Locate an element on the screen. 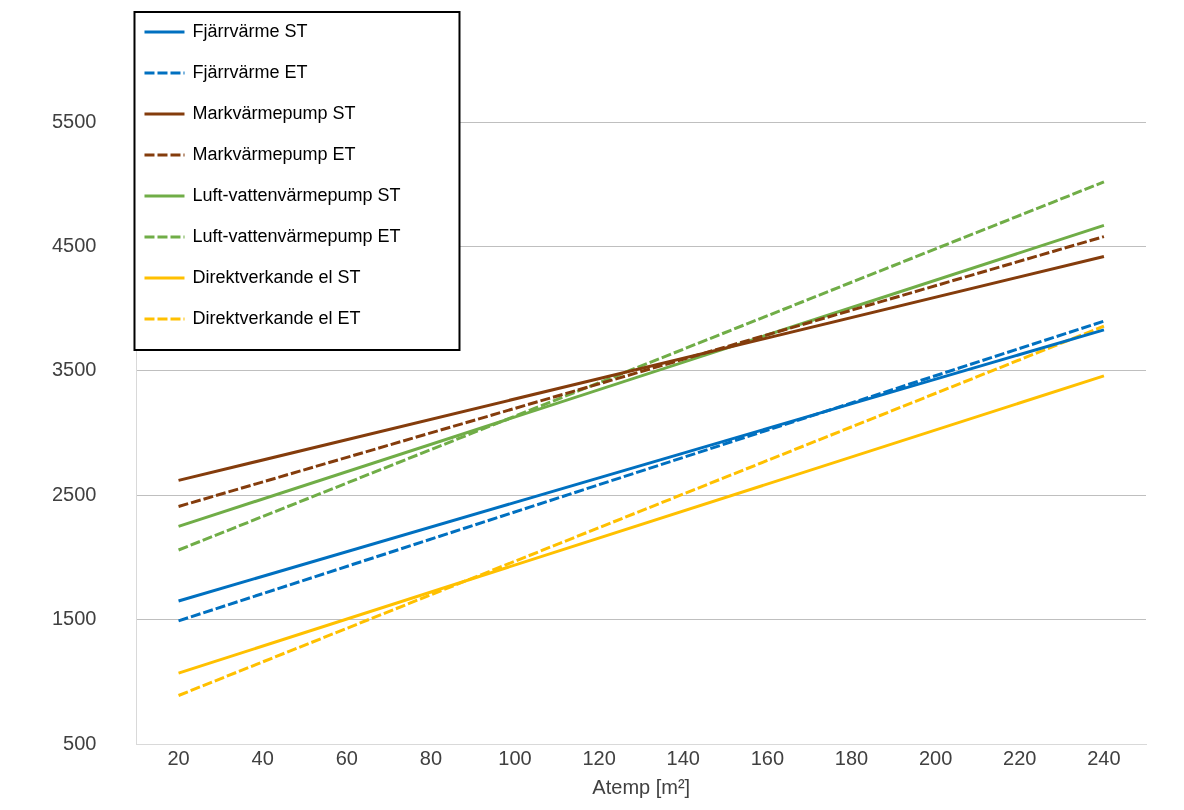 The width and height of the screenshot is (1184, 810). y-tick-label: 4500 is located at coordinates (74, 245).